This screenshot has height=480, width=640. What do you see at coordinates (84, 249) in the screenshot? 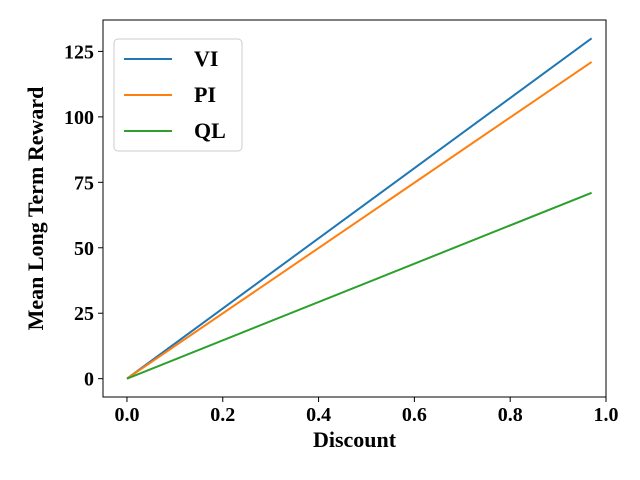
I see `y-tick-label: 50` at bounding box center [84, 249].